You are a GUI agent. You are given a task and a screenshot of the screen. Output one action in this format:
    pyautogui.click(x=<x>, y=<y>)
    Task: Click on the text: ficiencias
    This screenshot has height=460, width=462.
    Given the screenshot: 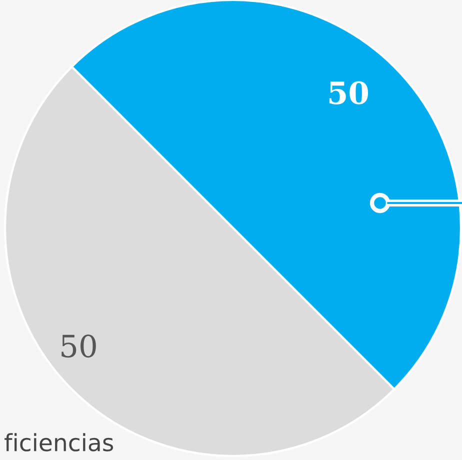 What is the action you would take?
    pyautogui.click(x=59, y=442)
    